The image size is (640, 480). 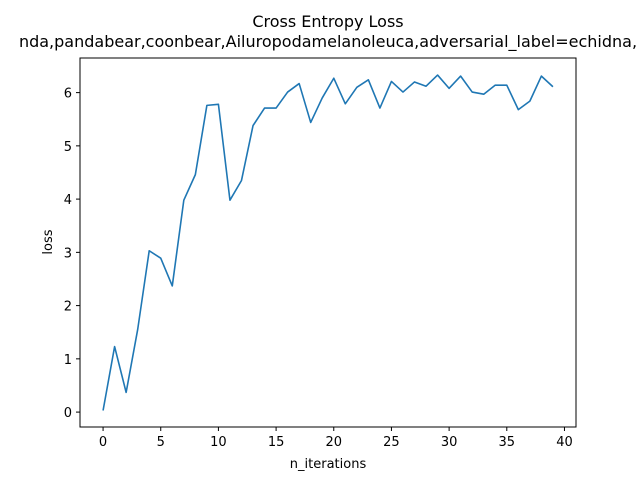 I want to click on x-tick-label: 15, so click(x=276, y=442).